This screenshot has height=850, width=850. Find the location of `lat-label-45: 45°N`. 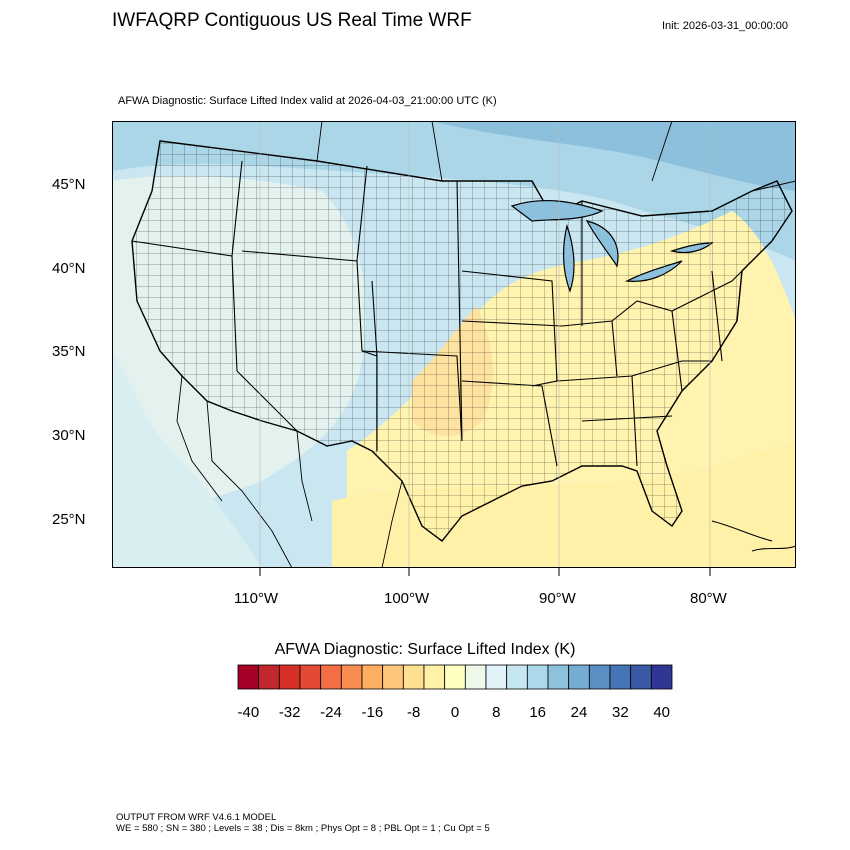

lat-label-45: 45°N is located at coordinates (69, 184).